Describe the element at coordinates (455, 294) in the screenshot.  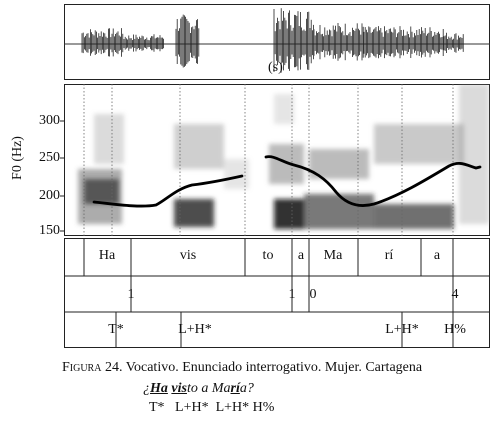
I see `break-index-4: 4` at that location.